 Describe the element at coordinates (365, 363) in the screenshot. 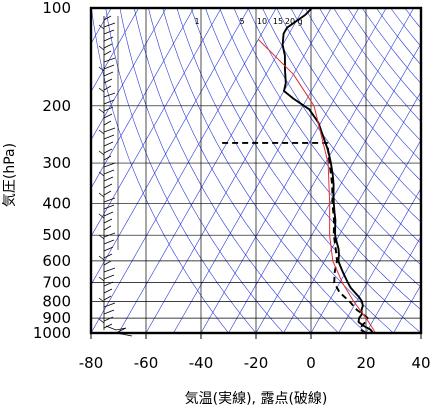

I see `x-tick-label: 20` at that location.